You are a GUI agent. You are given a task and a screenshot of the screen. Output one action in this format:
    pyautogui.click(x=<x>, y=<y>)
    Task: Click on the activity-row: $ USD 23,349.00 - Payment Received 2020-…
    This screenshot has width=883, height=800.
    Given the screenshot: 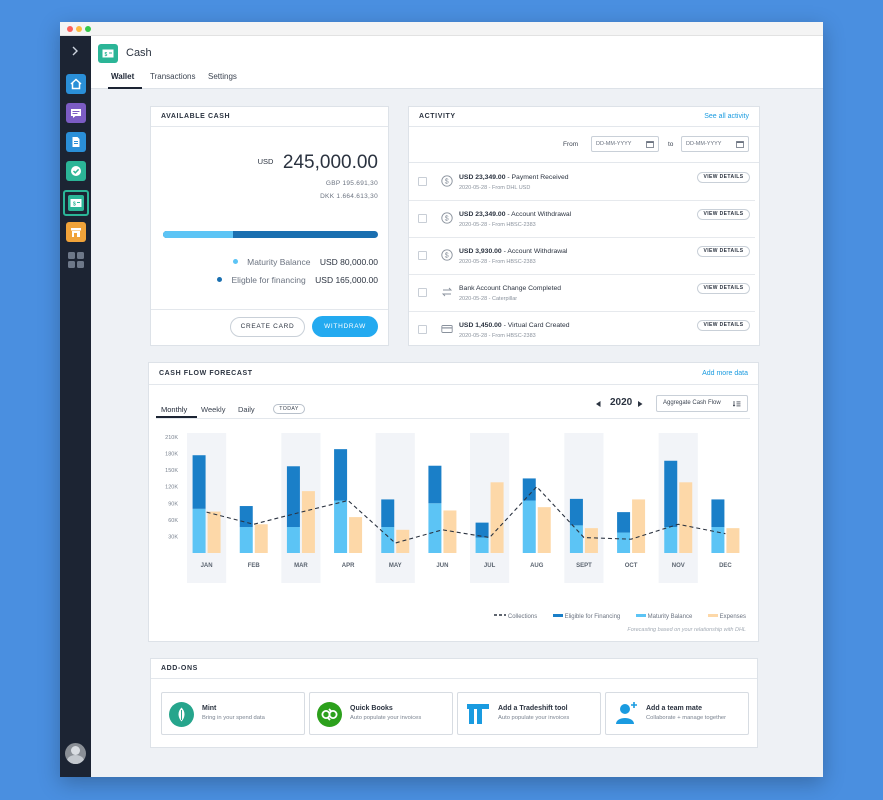 What is the action you would take?
    pyautogui.click(x=582, y=182)
    